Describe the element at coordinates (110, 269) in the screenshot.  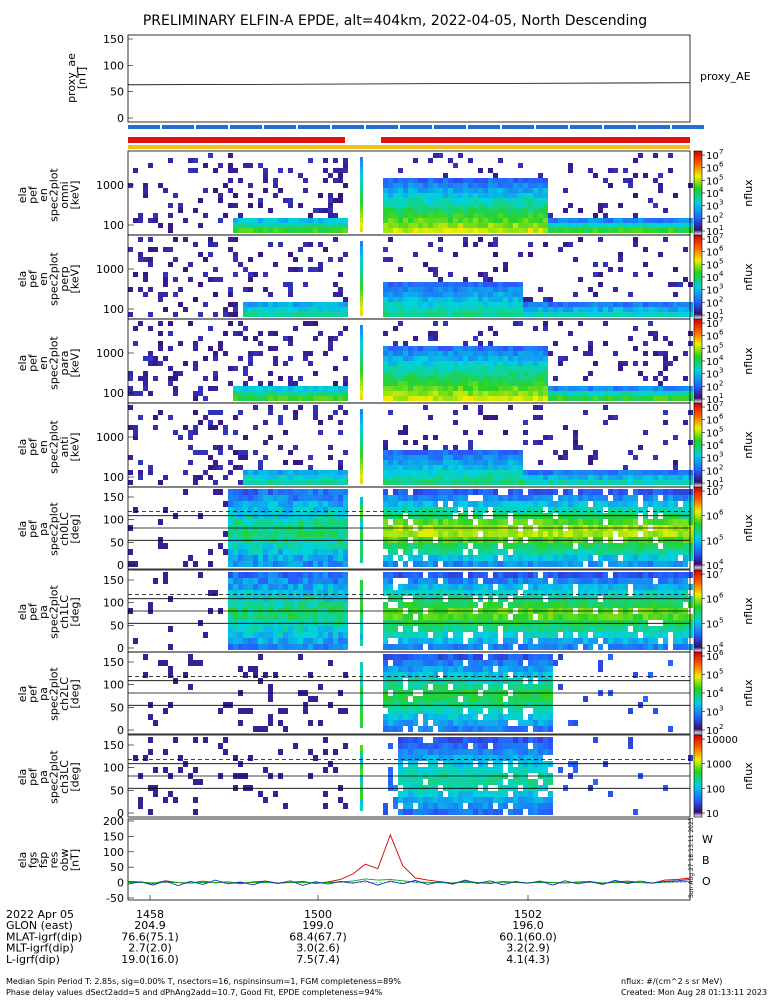
I see `axis-tick-label: 1000` at that location.